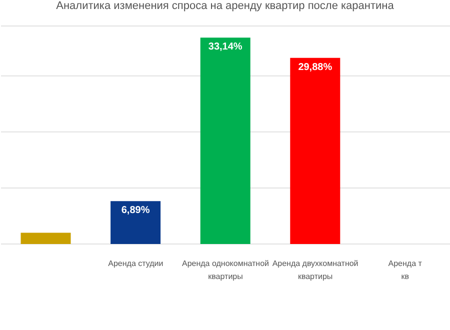 The width and height of the screenshot is (450, 330). Describe the element at coordinates (315, 67) in the screenshot. I see `data-label: 29,88%` at that location.